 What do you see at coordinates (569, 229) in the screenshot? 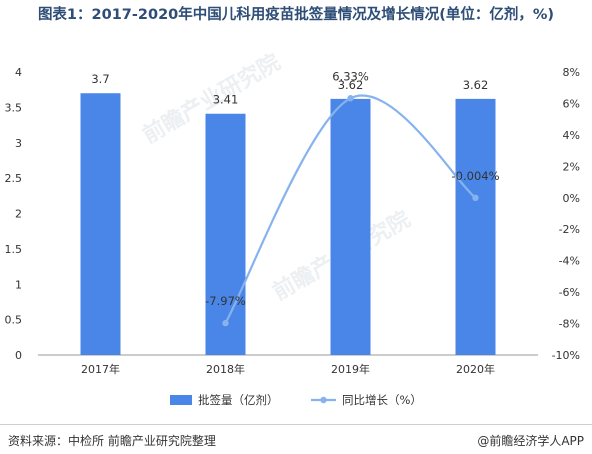
I see `y-right-tick-label: -2%` at bounding box center [569, 229].